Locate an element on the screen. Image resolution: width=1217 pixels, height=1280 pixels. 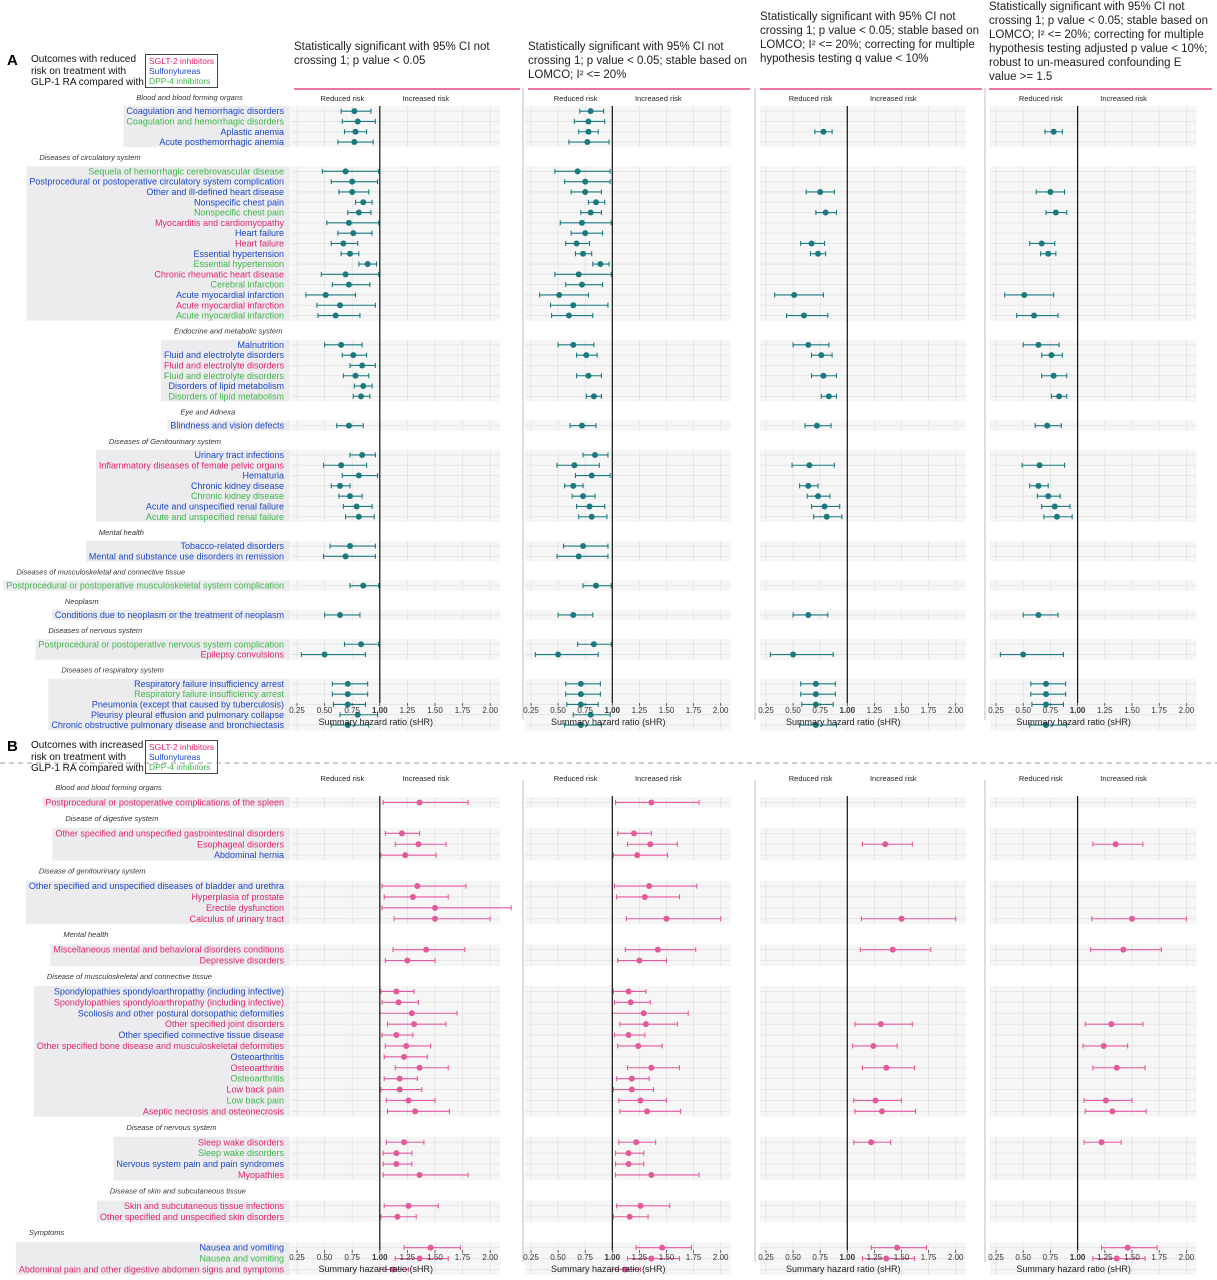
row-label: Nonspecific chest pain is located at coordinates (239, 202).